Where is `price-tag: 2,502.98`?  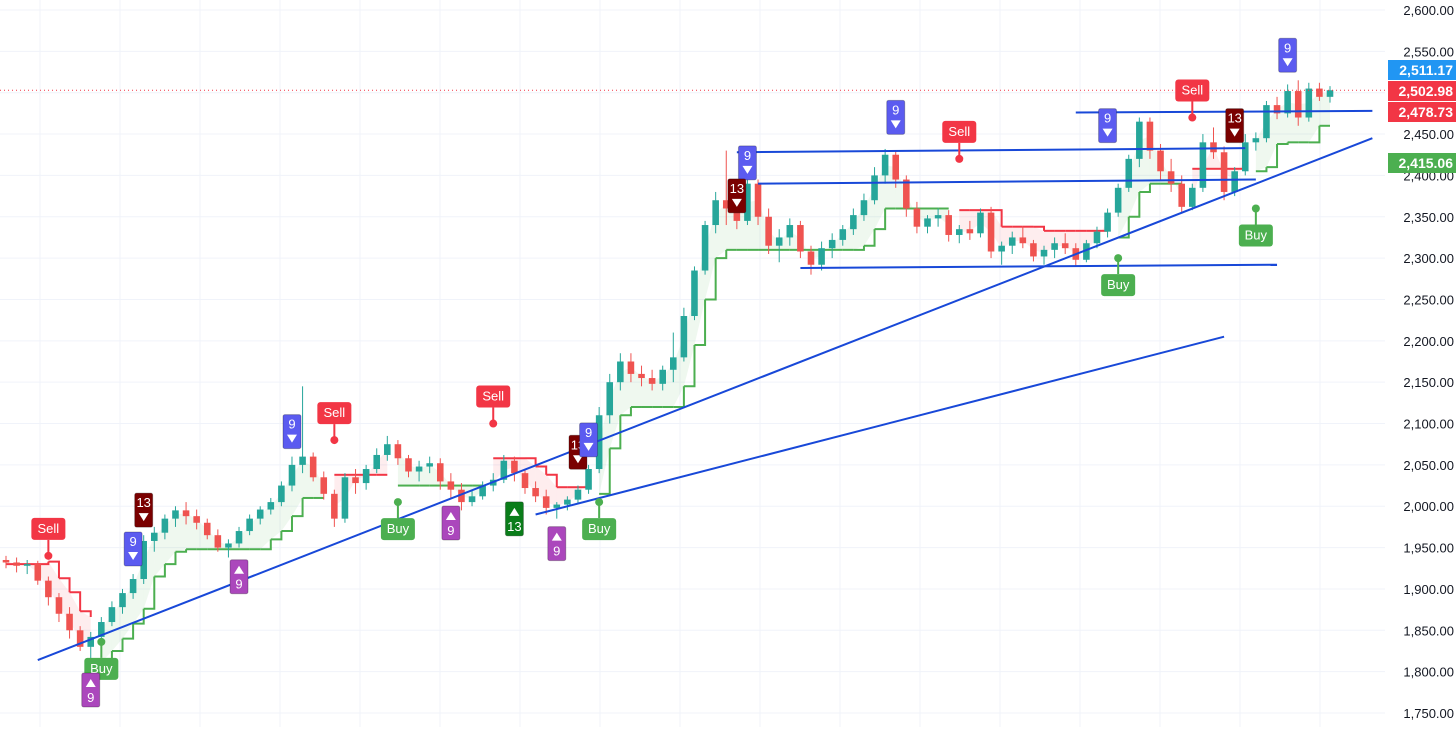 price-tag: 2,502.98 is located at coordinates (1422, 91).